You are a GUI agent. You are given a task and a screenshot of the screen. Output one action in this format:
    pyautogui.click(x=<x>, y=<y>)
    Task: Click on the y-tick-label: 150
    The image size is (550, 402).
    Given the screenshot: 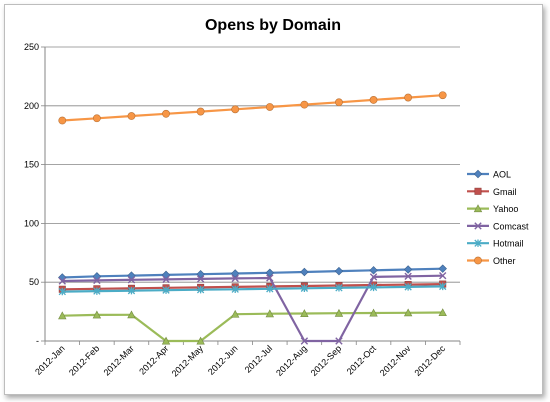 What is the action you would take?
    pyautogui.click(x=31, y=165)
    